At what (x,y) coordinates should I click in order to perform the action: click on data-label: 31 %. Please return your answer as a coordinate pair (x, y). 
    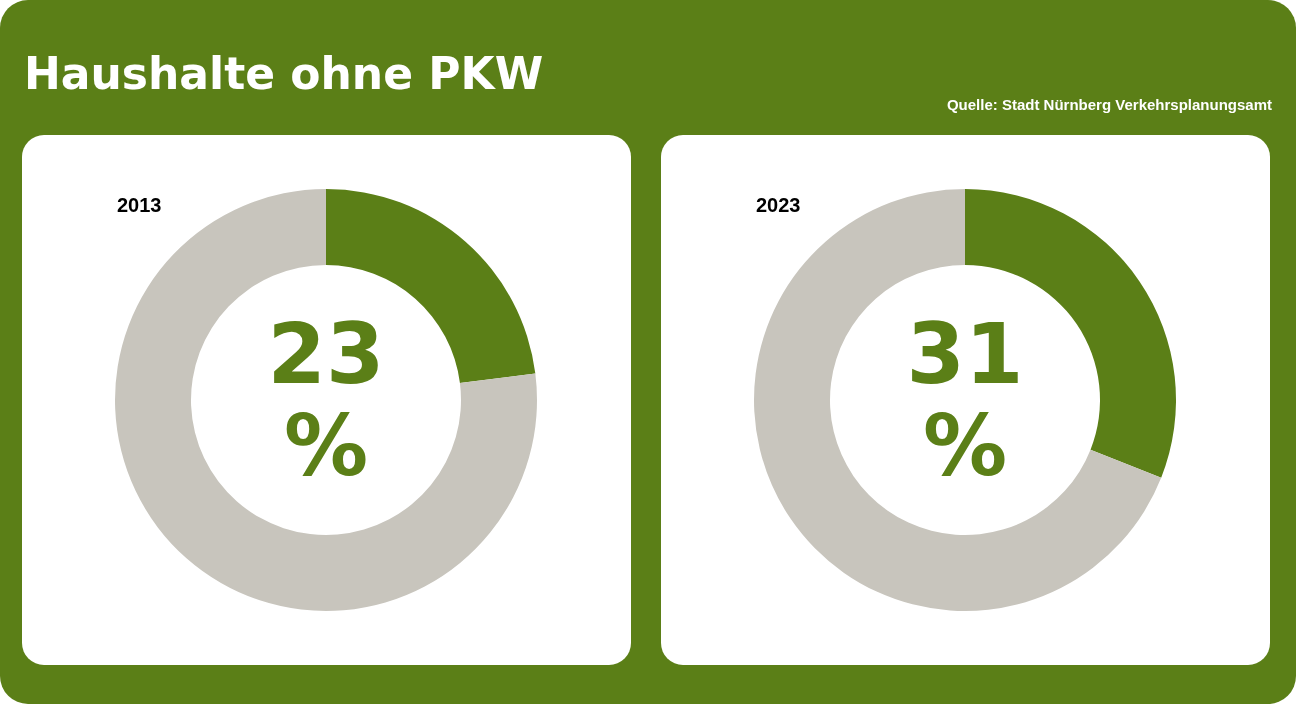
    Looking at the image, I should click on (965, 400).